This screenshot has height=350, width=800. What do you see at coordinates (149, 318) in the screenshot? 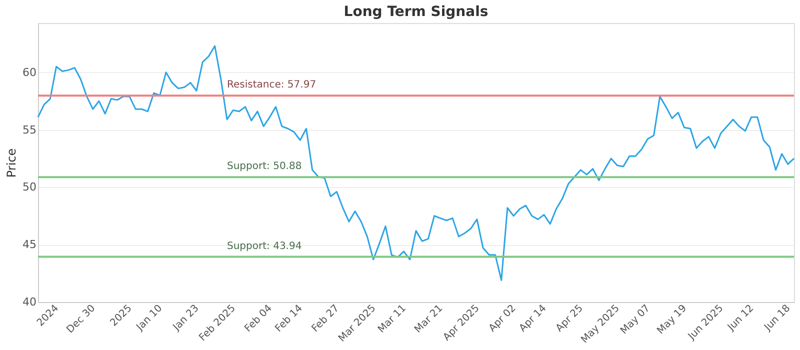
I see `x-tick-label: Jan 10` at bounding box center [149, 318].